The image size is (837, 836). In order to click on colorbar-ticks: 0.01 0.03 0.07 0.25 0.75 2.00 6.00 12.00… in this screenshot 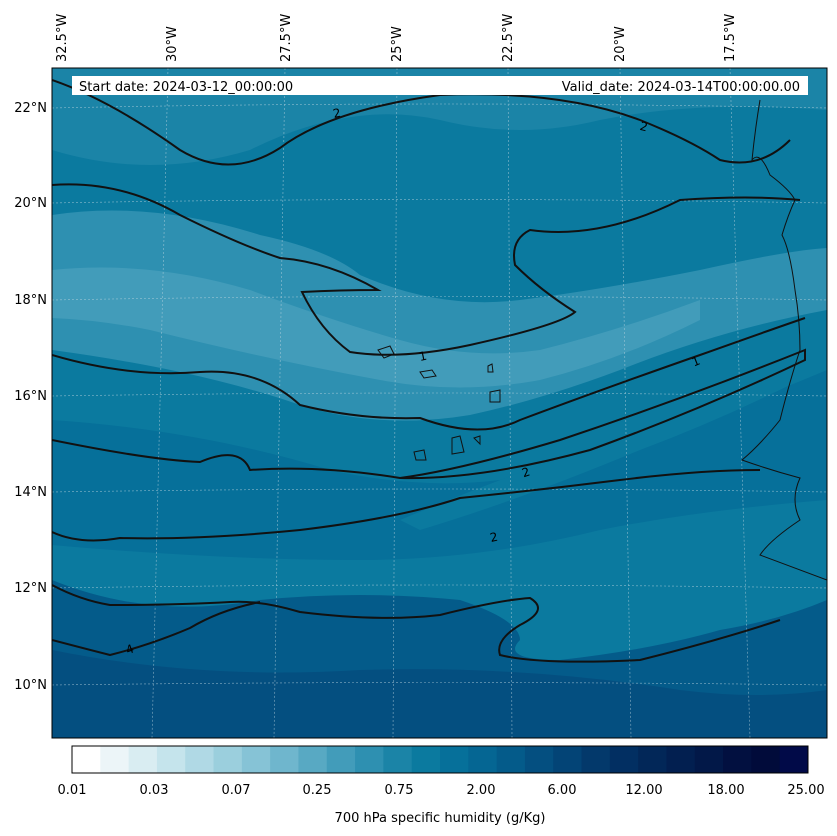, I will do `click(441, 790)`.